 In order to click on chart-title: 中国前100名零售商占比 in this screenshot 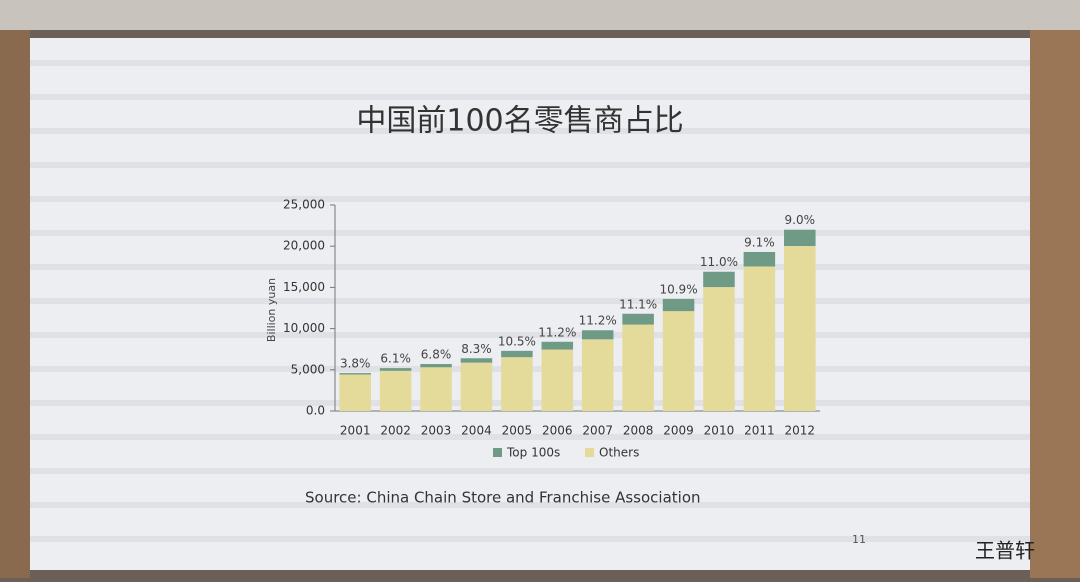, I will do `click(519, 121)`.